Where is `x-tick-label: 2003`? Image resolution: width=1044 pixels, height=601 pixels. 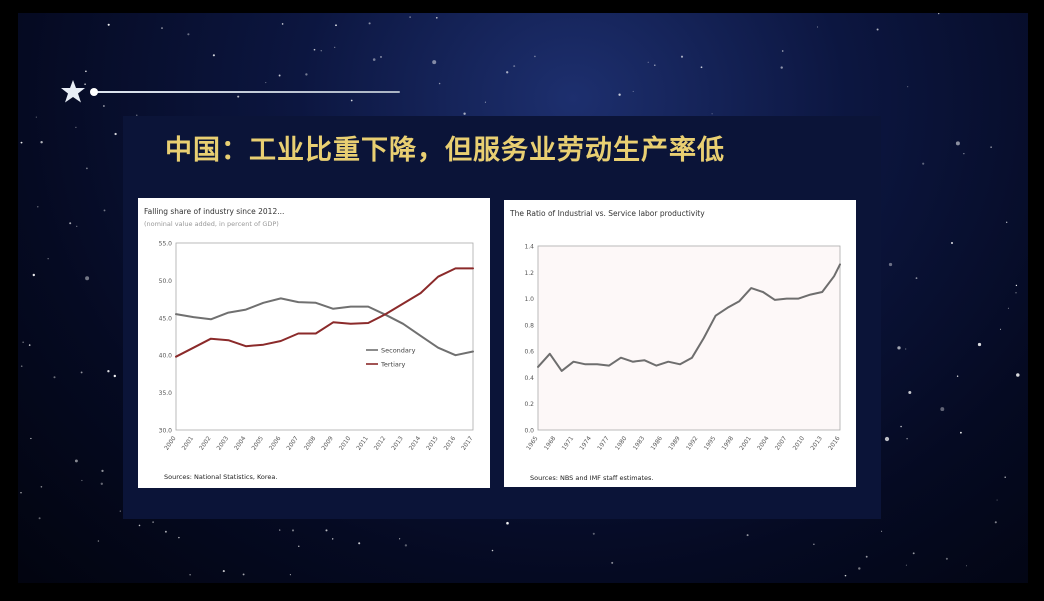
x-tick-label: 2003 is located at coordinates (223, 443).